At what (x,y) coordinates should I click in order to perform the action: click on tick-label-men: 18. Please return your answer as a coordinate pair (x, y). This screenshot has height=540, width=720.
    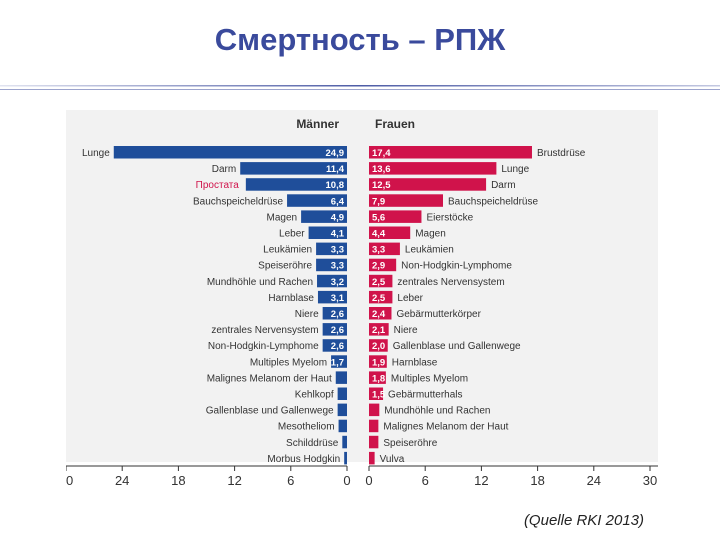
    Looking at the image, I should click on (178, 480).